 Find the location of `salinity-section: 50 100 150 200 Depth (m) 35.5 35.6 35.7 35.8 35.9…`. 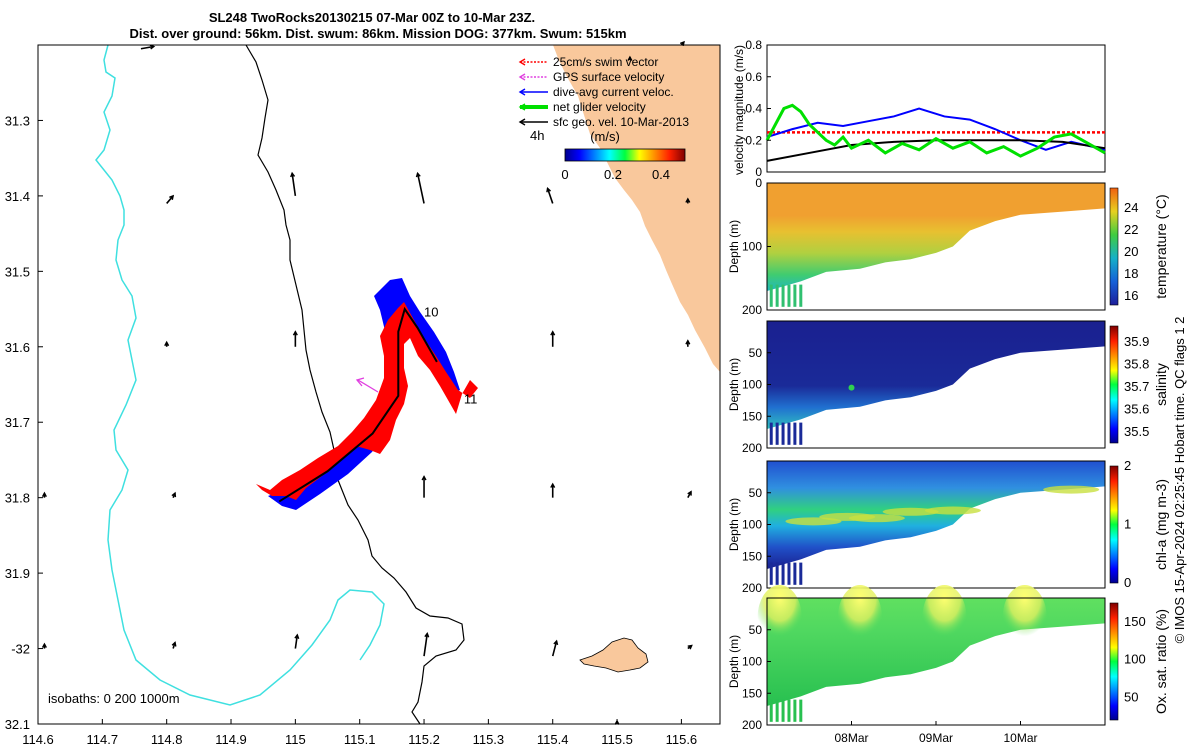

salinity-section: 50 100 150 200 Depth (m) 35.5 35.6 35.7 35.8 35.9… is located at coordinates (948, 387).